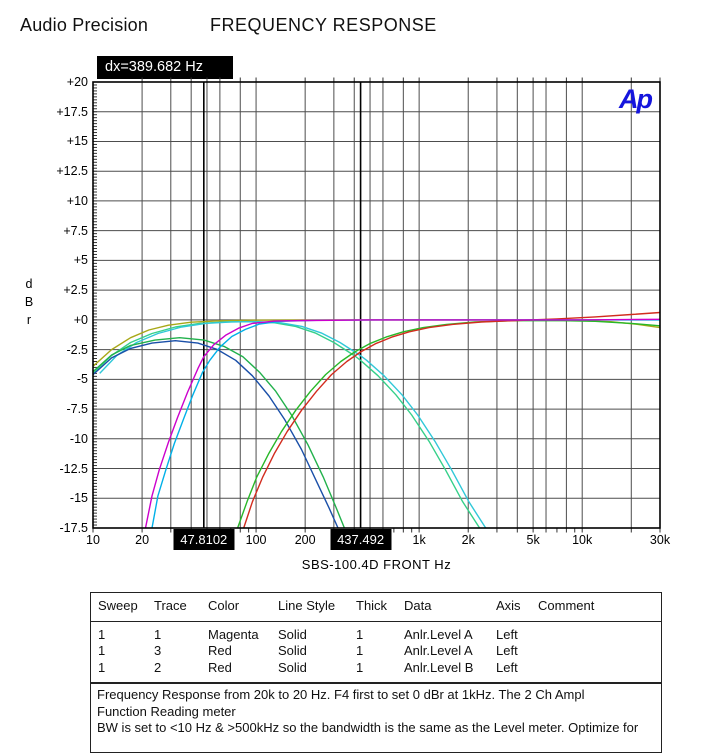 This screenshot has height=753, width=706. I want to click on y-tick-label: +15, so click(77, 141).